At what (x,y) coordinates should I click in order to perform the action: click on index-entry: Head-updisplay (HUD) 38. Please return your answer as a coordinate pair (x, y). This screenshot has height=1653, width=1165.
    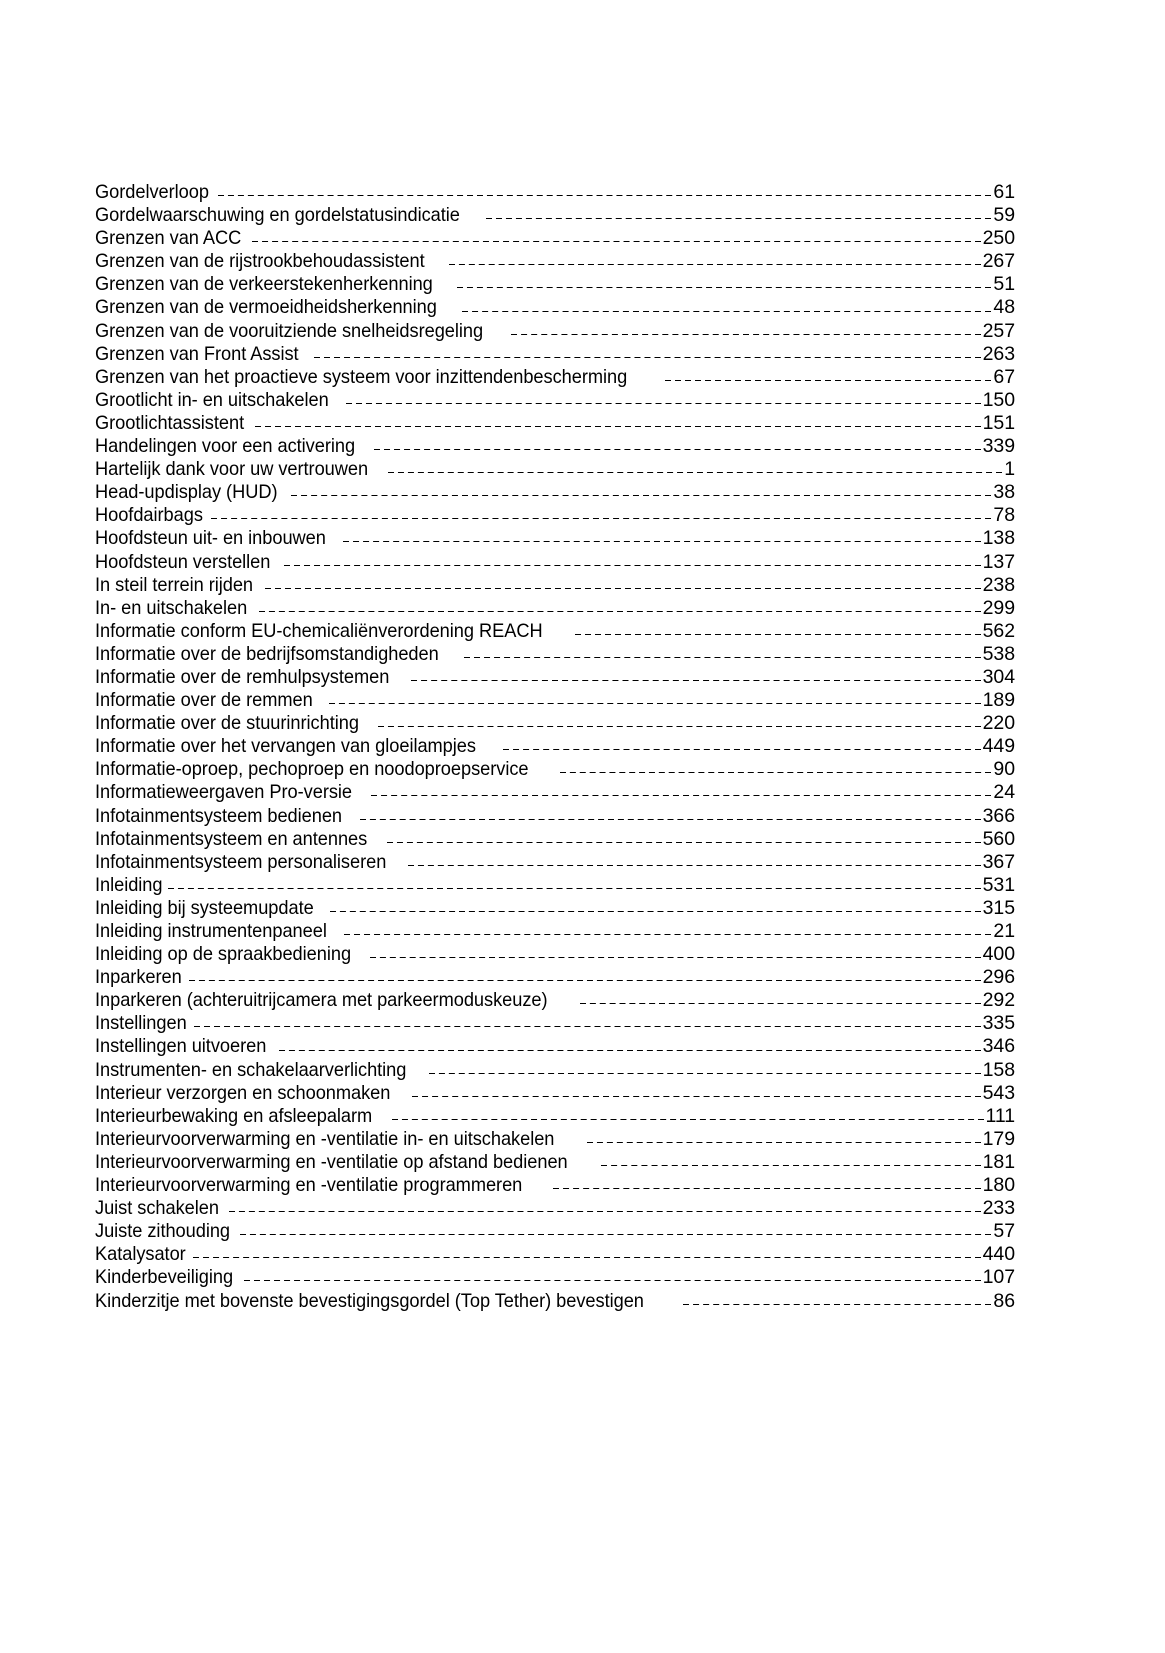
    Looking at the image, I should click on (555, 492).